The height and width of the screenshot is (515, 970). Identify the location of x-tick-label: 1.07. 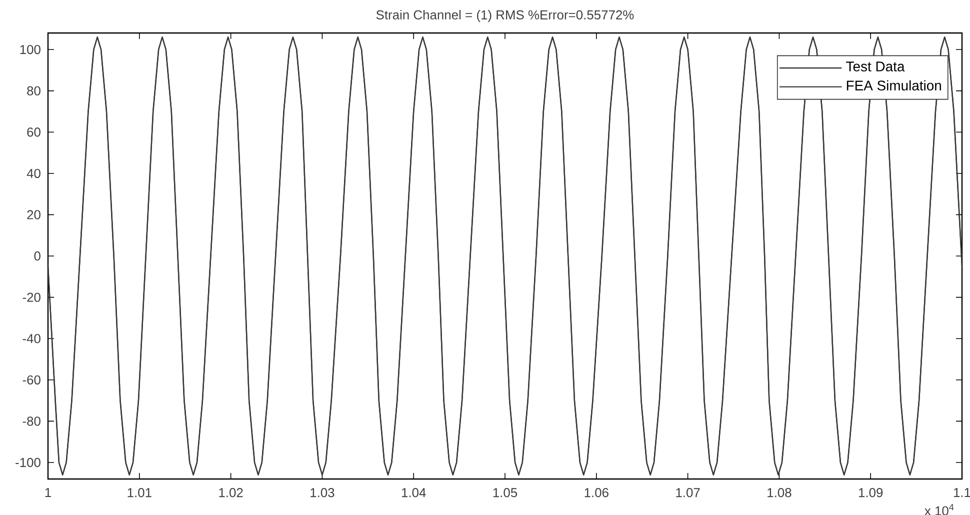
(688, 493).